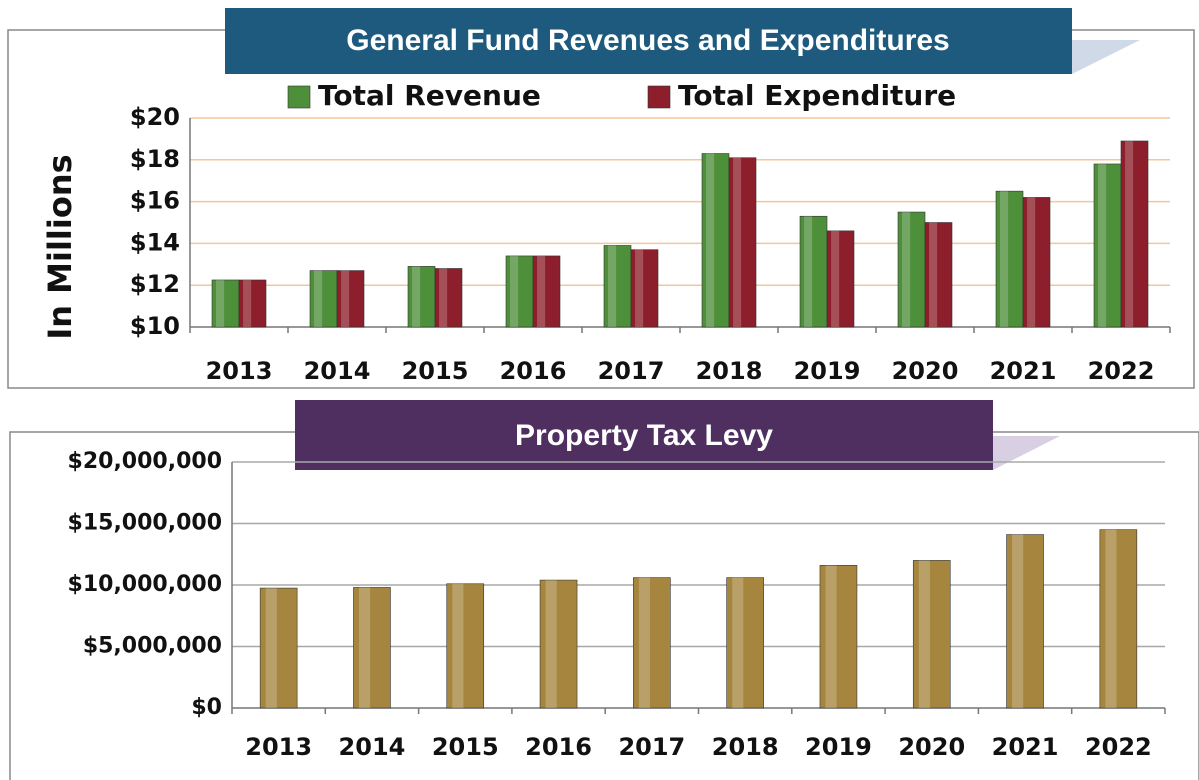 The image size is (1199, 780). What do you see at coordinates (155, 242) in the screenshot?
I see `y-tick-label: $14` at bounding box center [155, 242].